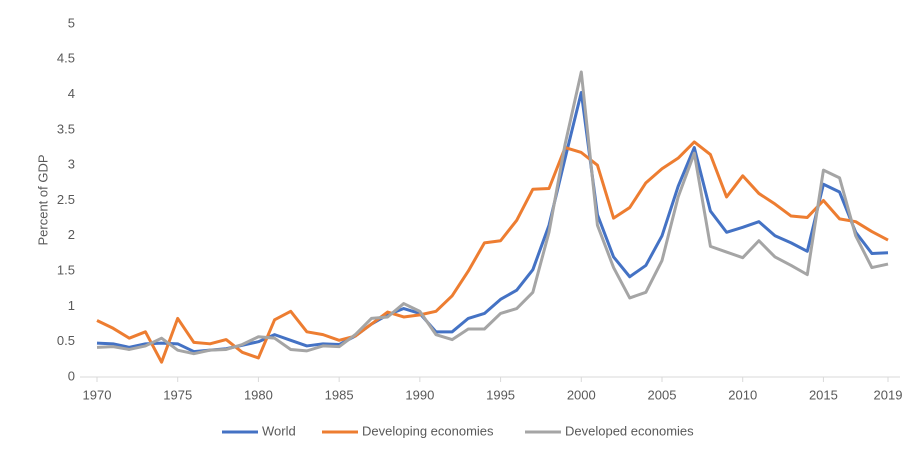 The height and width of the screenshot is (452, 912). Describe the element at coordinates (581, 394) in the screenshot. I see `x-tick-label: 2000` at that location.